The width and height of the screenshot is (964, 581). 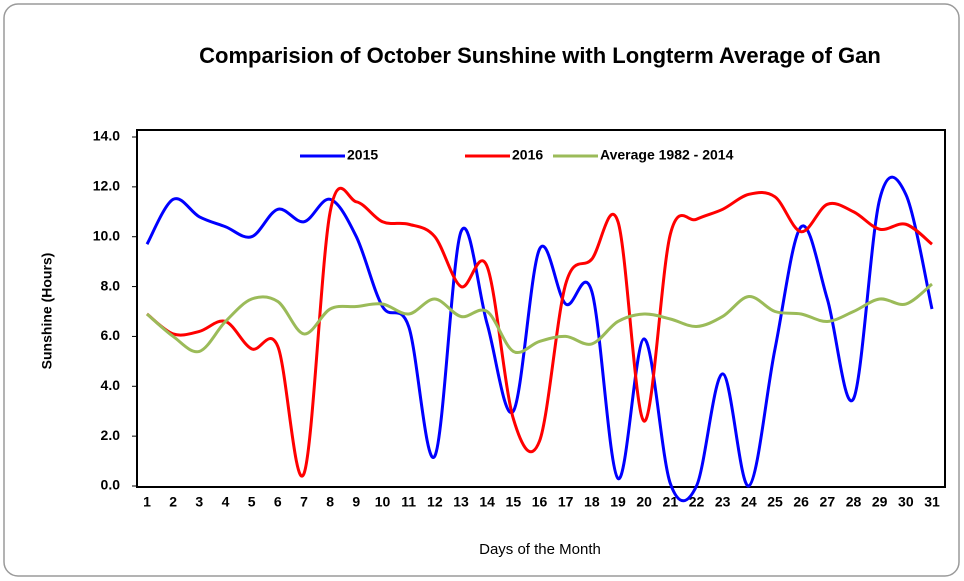 What do you see at coordinates (106, 186) in the screenshot?
I see `y-tick-label: 12.0` at bounding box center [106, 186].